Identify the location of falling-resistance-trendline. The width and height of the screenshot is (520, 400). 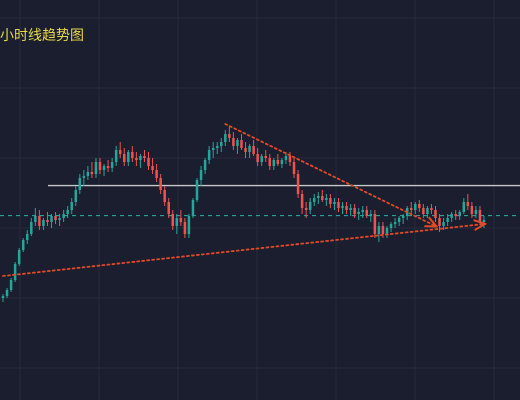
(329, 174).